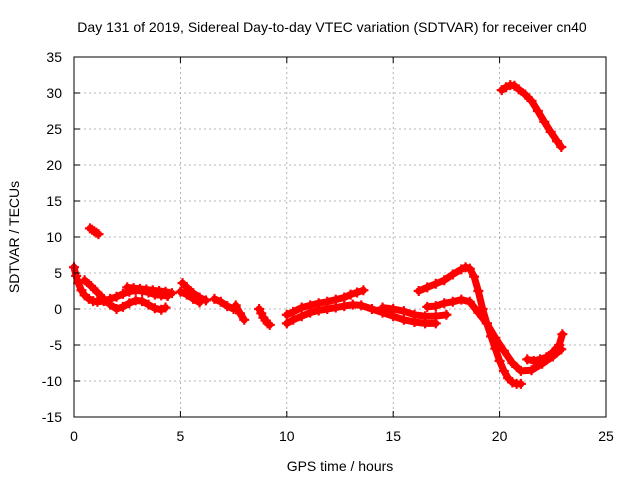  Describe the element at coordinates (54, 165) in the screenshot. I see `y-tick-label: 20` at that location.